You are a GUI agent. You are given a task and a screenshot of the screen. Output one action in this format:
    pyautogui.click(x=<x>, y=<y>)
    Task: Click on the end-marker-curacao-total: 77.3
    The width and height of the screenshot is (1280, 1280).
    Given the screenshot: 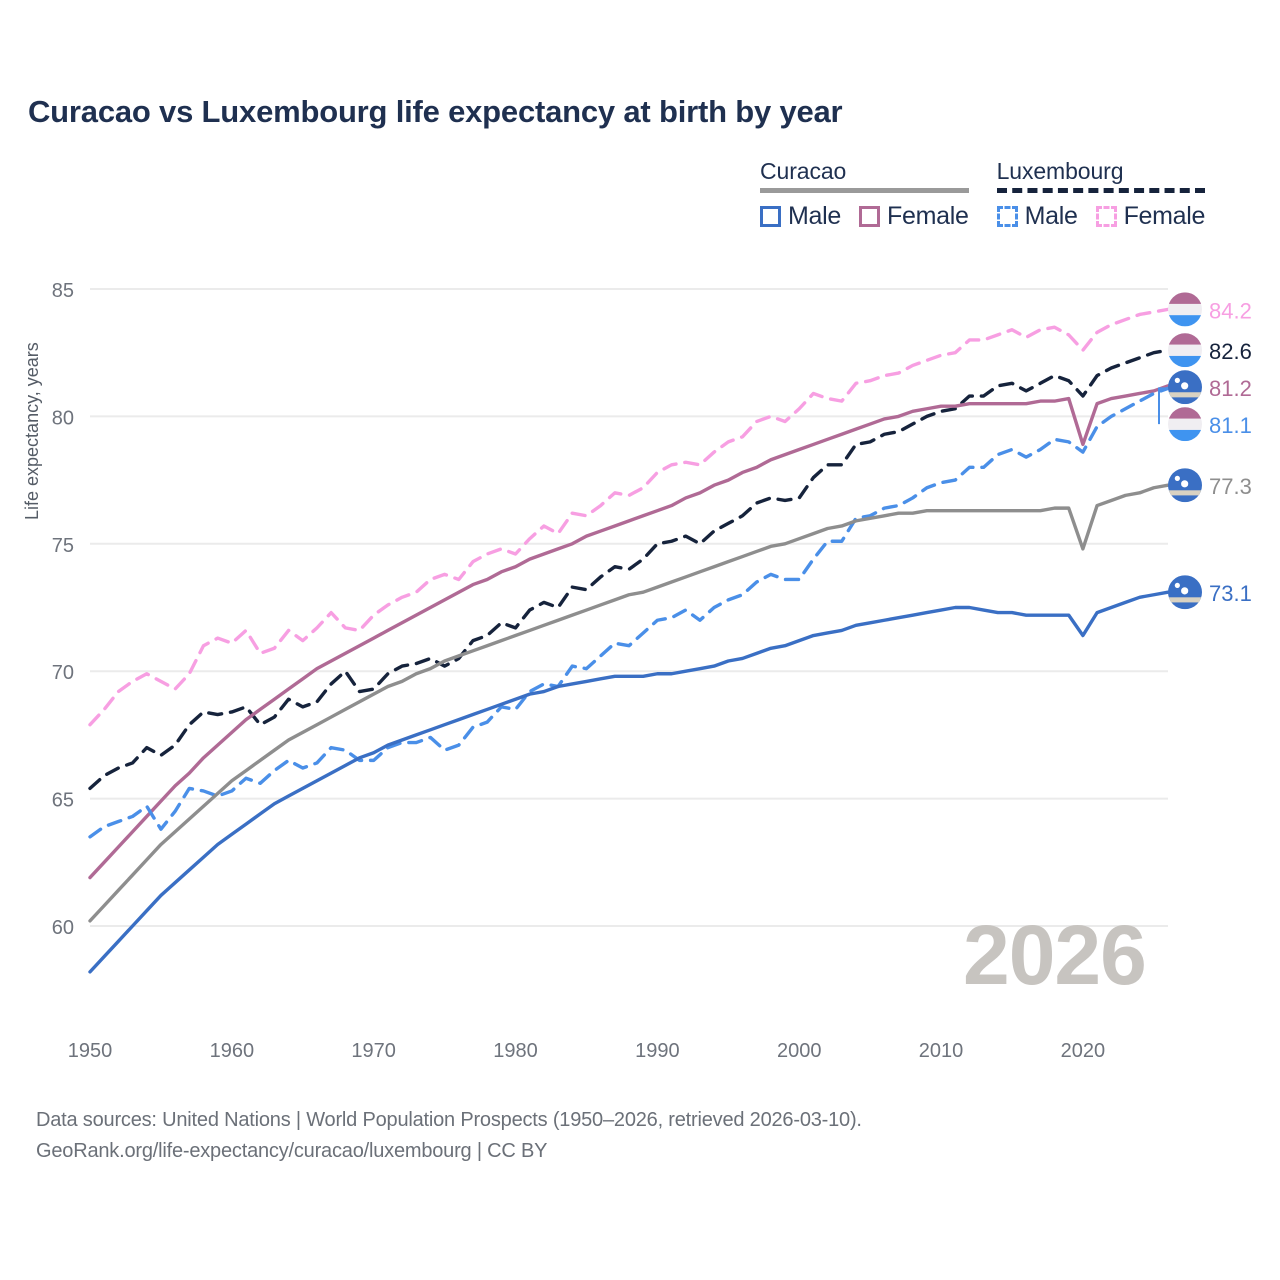 What is the action you would take?
    pyautogui.click(x=1210, y=485)
    